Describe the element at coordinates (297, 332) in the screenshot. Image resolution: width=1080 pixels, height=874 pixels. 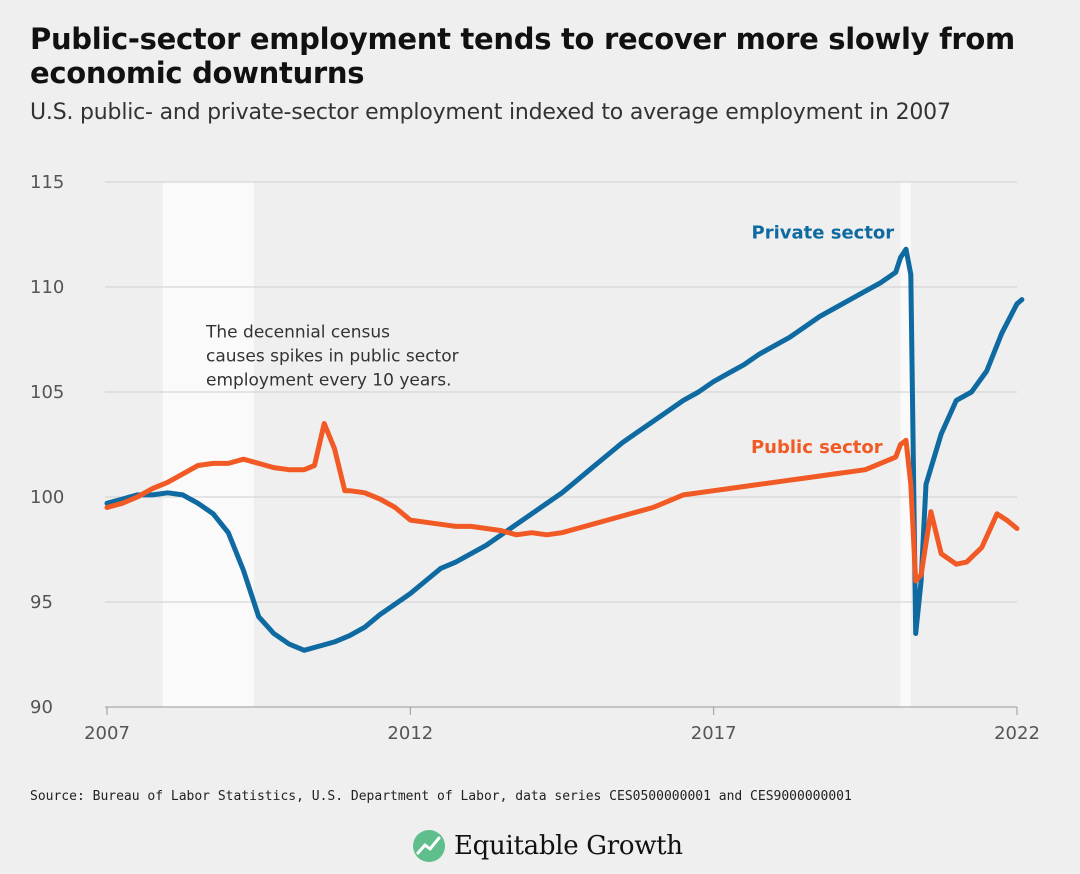
I see `annotation-line-0: The decennial census` at that location.